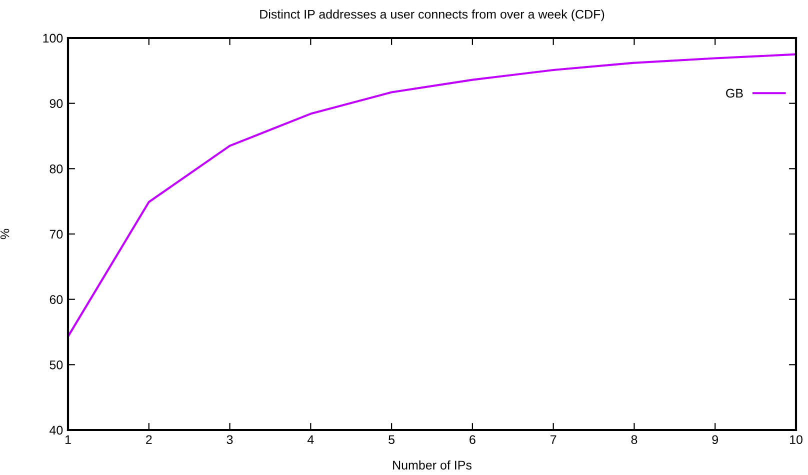 The width and height of the screenshot is (808, 475). Describe the element at coordinates (56, 103) in the screenshot. I see `y-tick-label: 90` at that location.